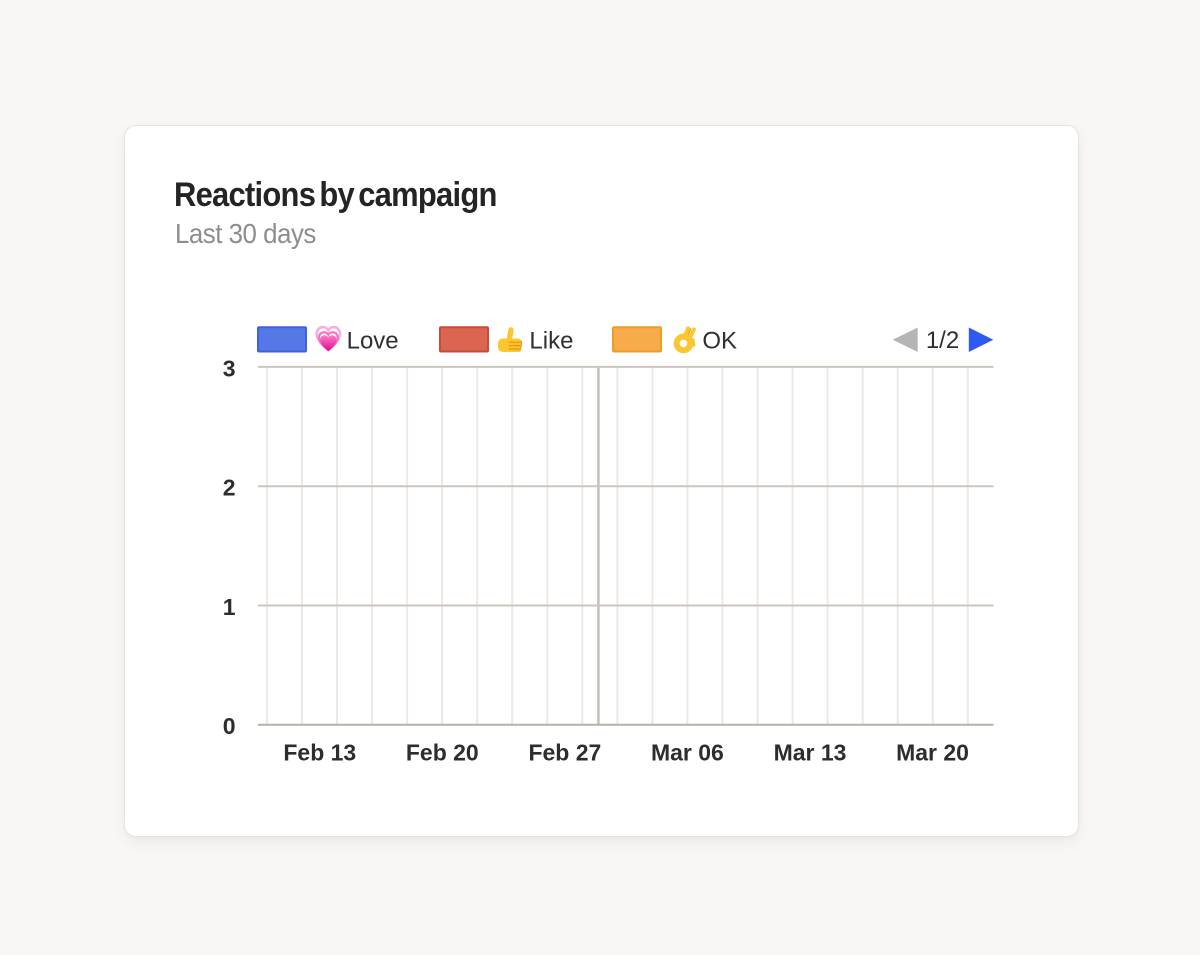 The image size is (1200, 955). Describe the element at coordinates (229, 607) in the screenshot. I see `svg-text: 1` at that location.